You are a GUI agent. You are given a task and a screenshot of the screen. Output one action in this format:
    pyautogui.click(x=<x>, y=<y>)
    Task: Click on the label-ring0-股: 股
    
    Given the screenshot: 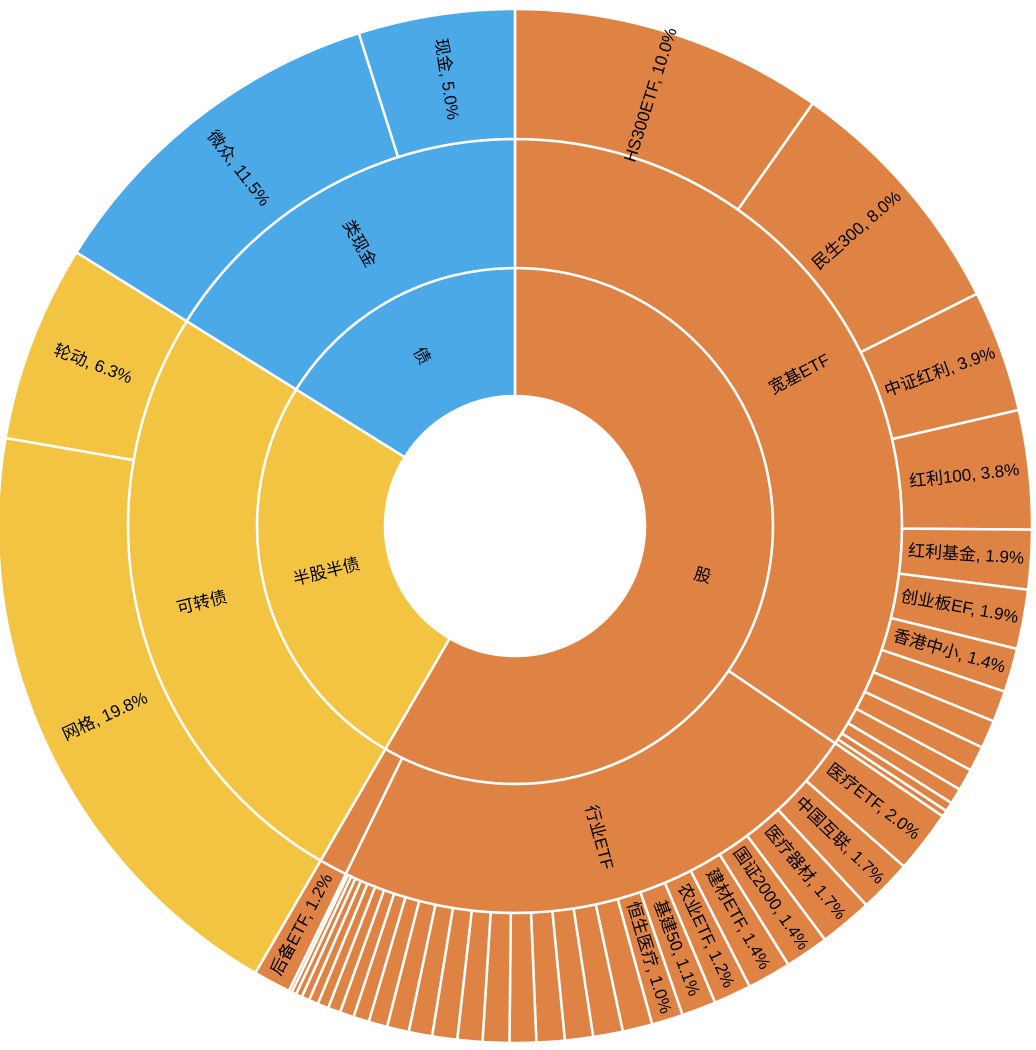 What is the action you would take?
    pyautogui.click(x=702, y=575)
    